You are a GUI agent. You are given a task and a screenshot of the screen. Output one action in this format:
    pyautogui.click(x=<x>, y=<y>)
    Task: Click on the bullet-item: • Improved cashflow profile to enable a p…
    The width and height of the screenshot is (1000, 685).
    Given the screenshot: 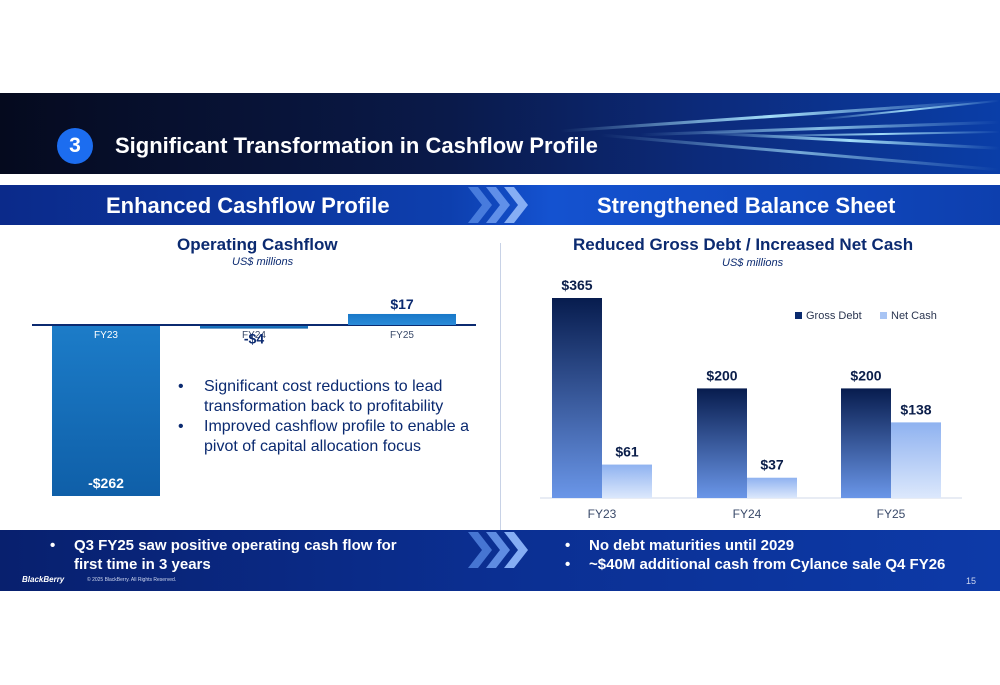 What is the action you would take?
    pyautogui.click(x=328, y=437)
    